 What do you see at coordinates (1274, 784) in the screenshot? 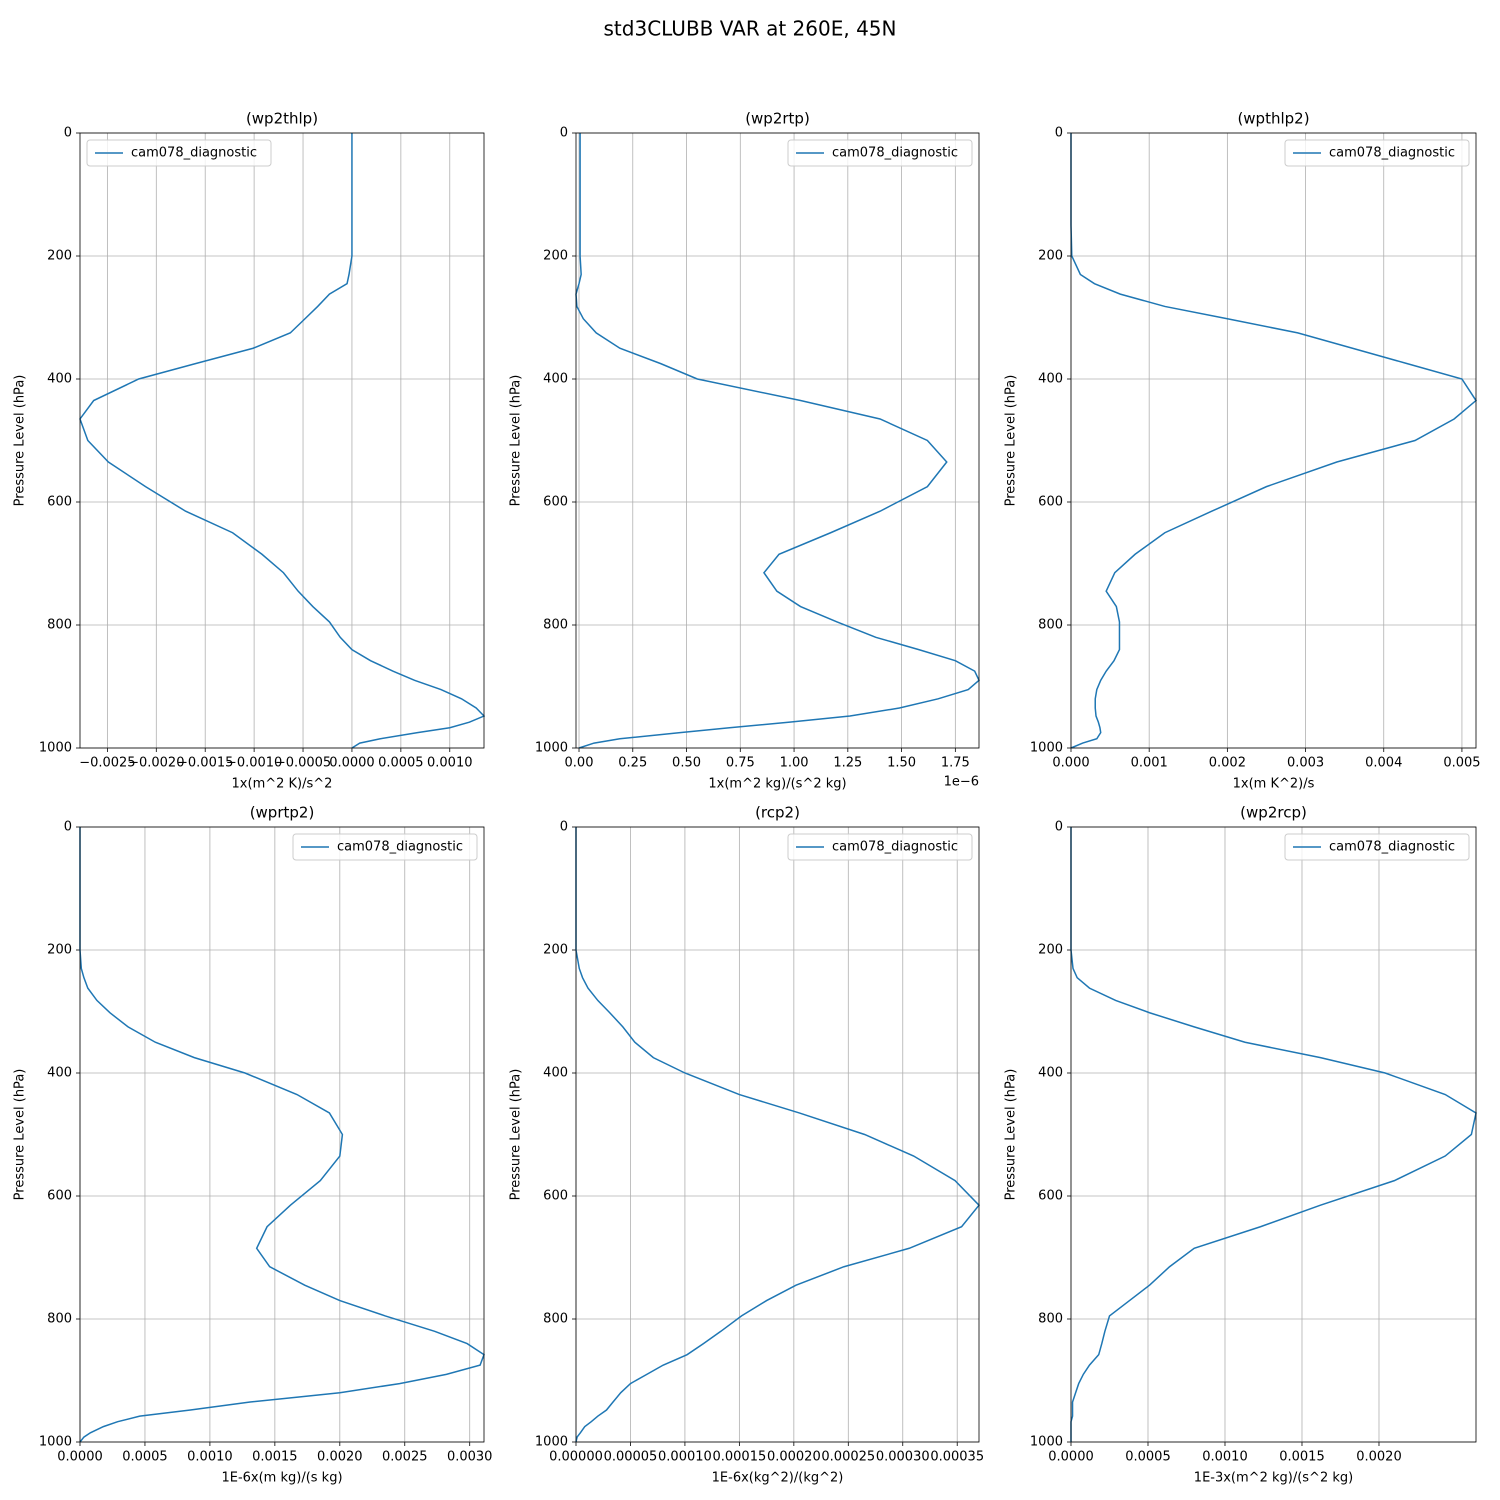
I see `x-axis-label: 1x(m K^2)/s` at bounding box center [1274, 784].